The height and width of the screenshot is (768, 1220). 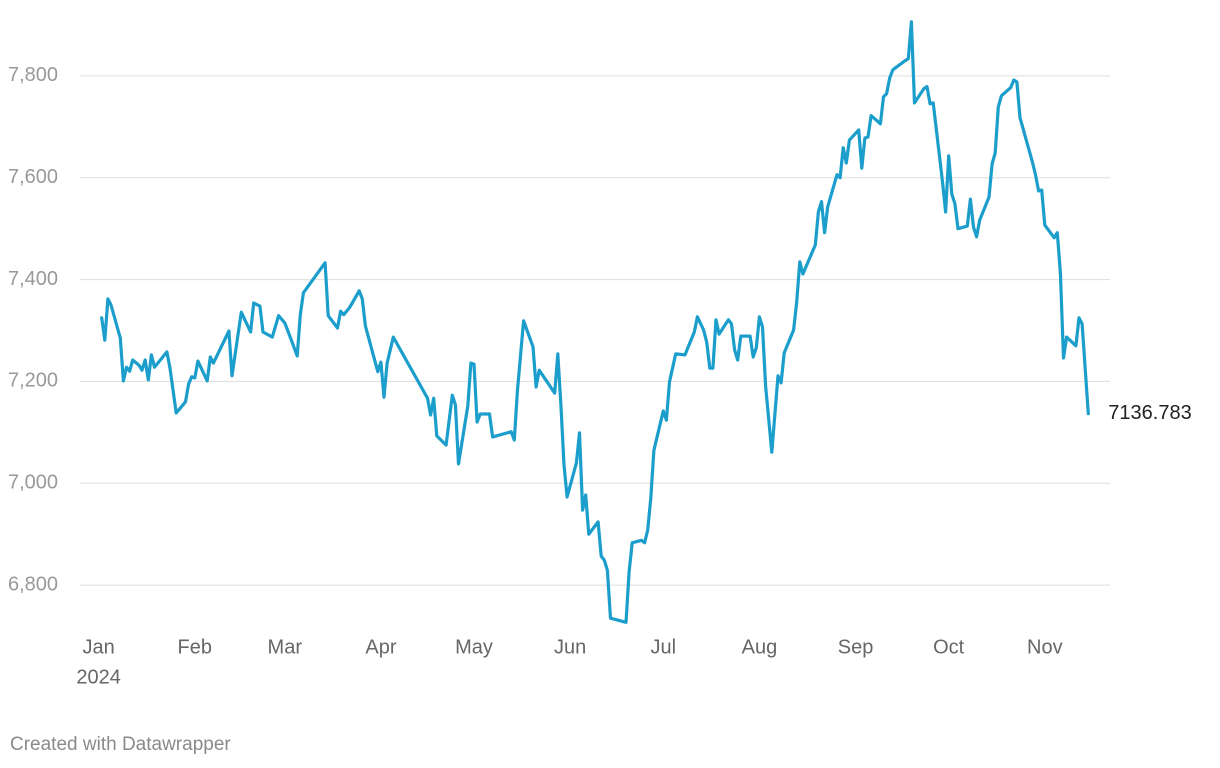 I want to click on y-tick-label: 7,200, so click(x=33, y=381).